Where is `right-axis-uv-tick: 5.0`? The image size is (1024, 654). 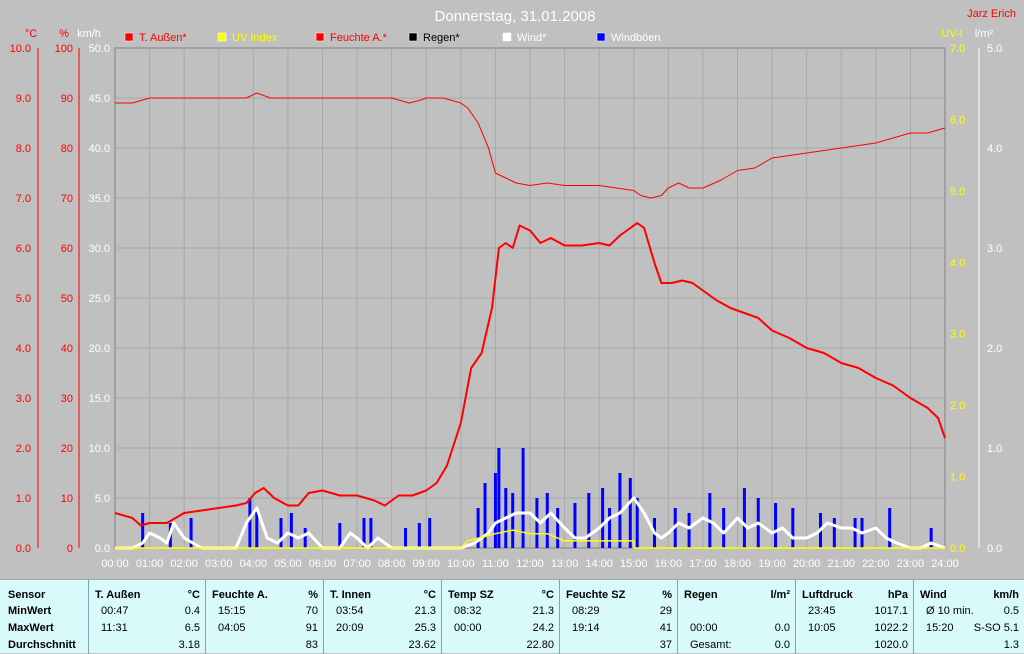
right-axis-uv-tick: 5.0 is located at coordinates (957, 192).